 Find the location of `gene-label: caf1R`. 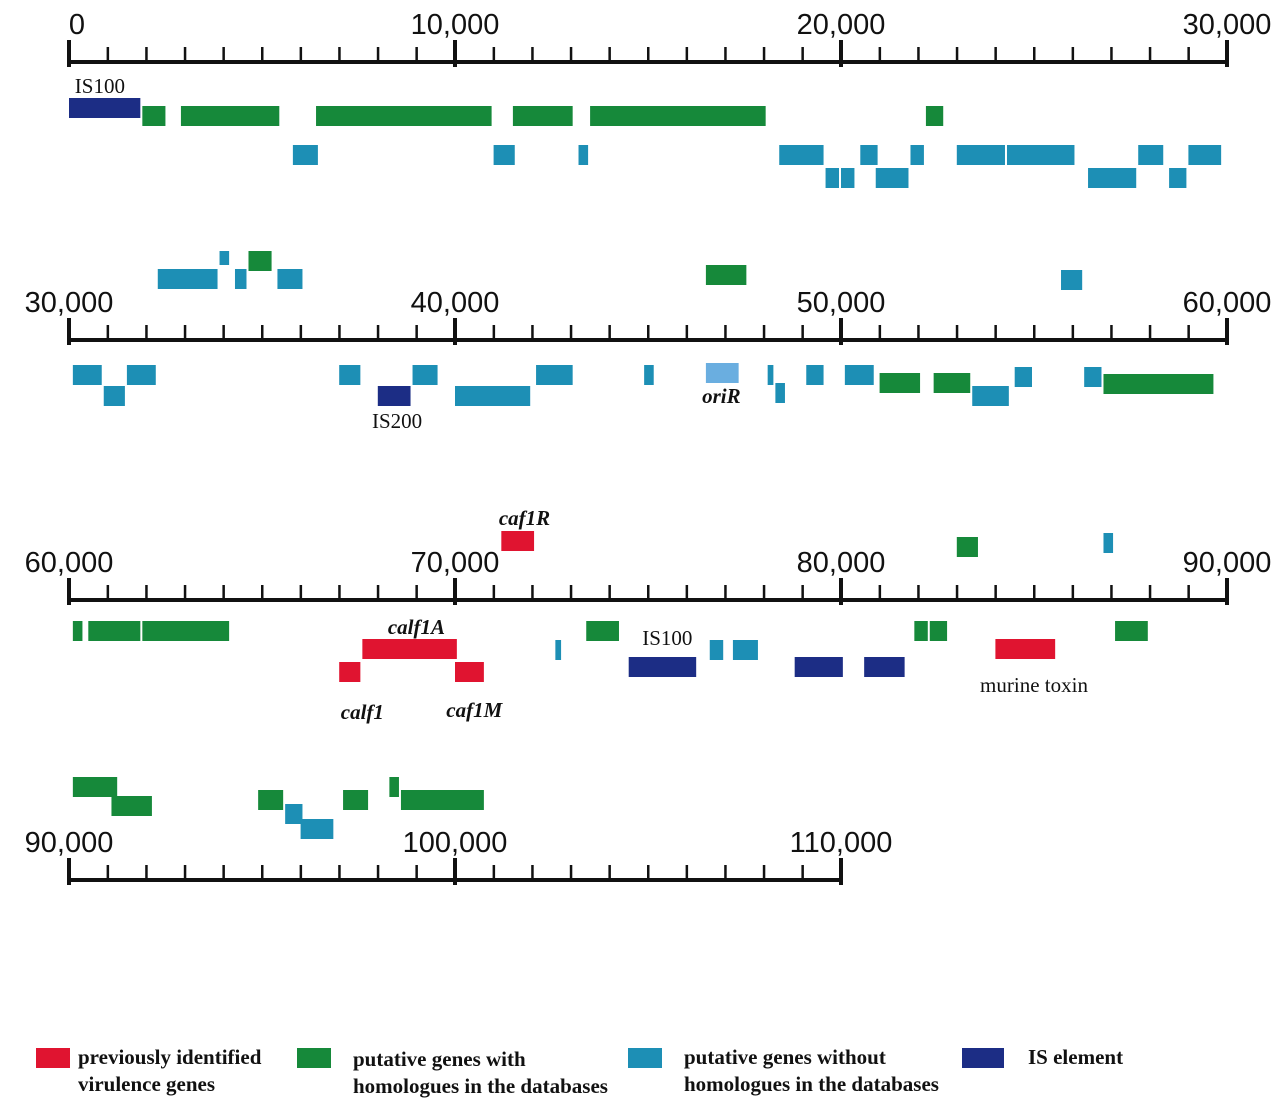

gene-label: caf1R is located at coordinates (524, 518).